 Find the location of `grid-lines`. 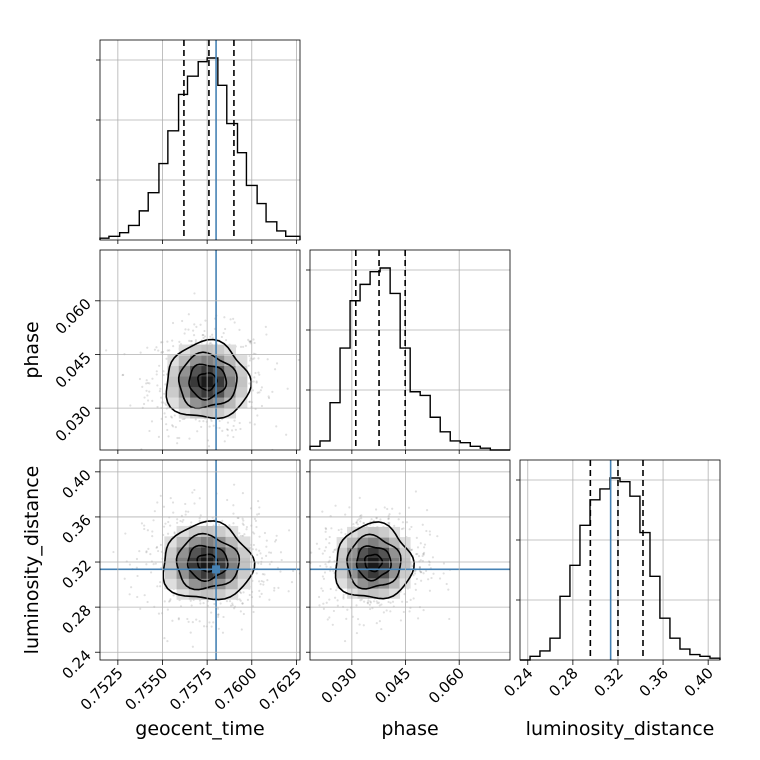

grid-lines is located at coordinates (200, 560).